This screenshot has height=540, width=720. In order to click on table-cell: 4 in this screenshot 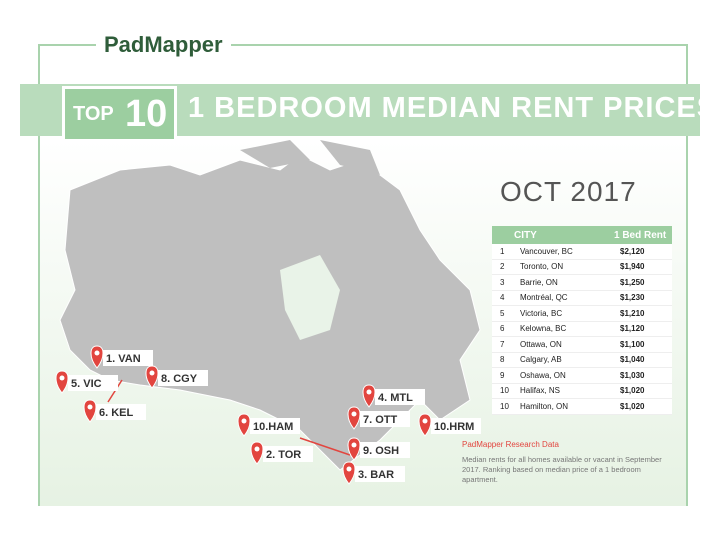, I will do `click(502, 298)`.